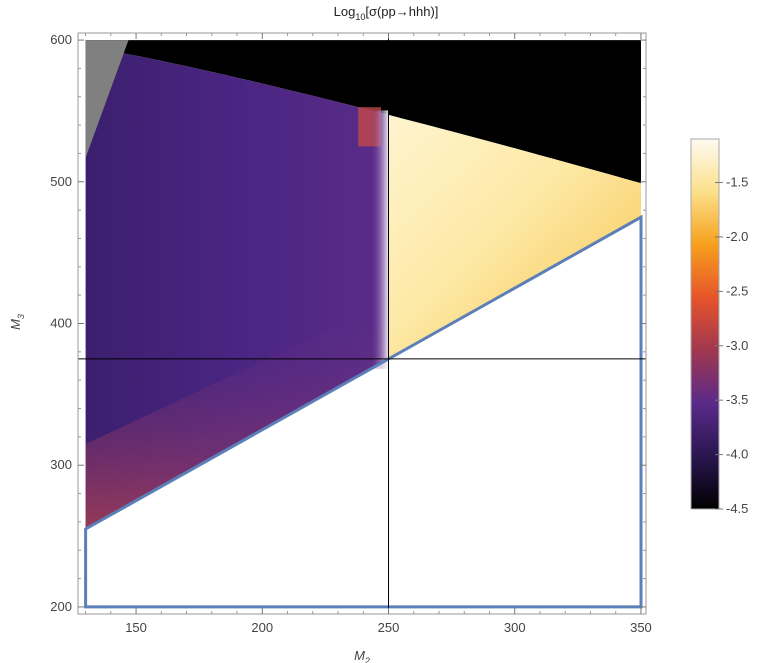  Describe the element at coordinates (262, 627) in the screenshot. I see `x-tick-label: 200` at that location.